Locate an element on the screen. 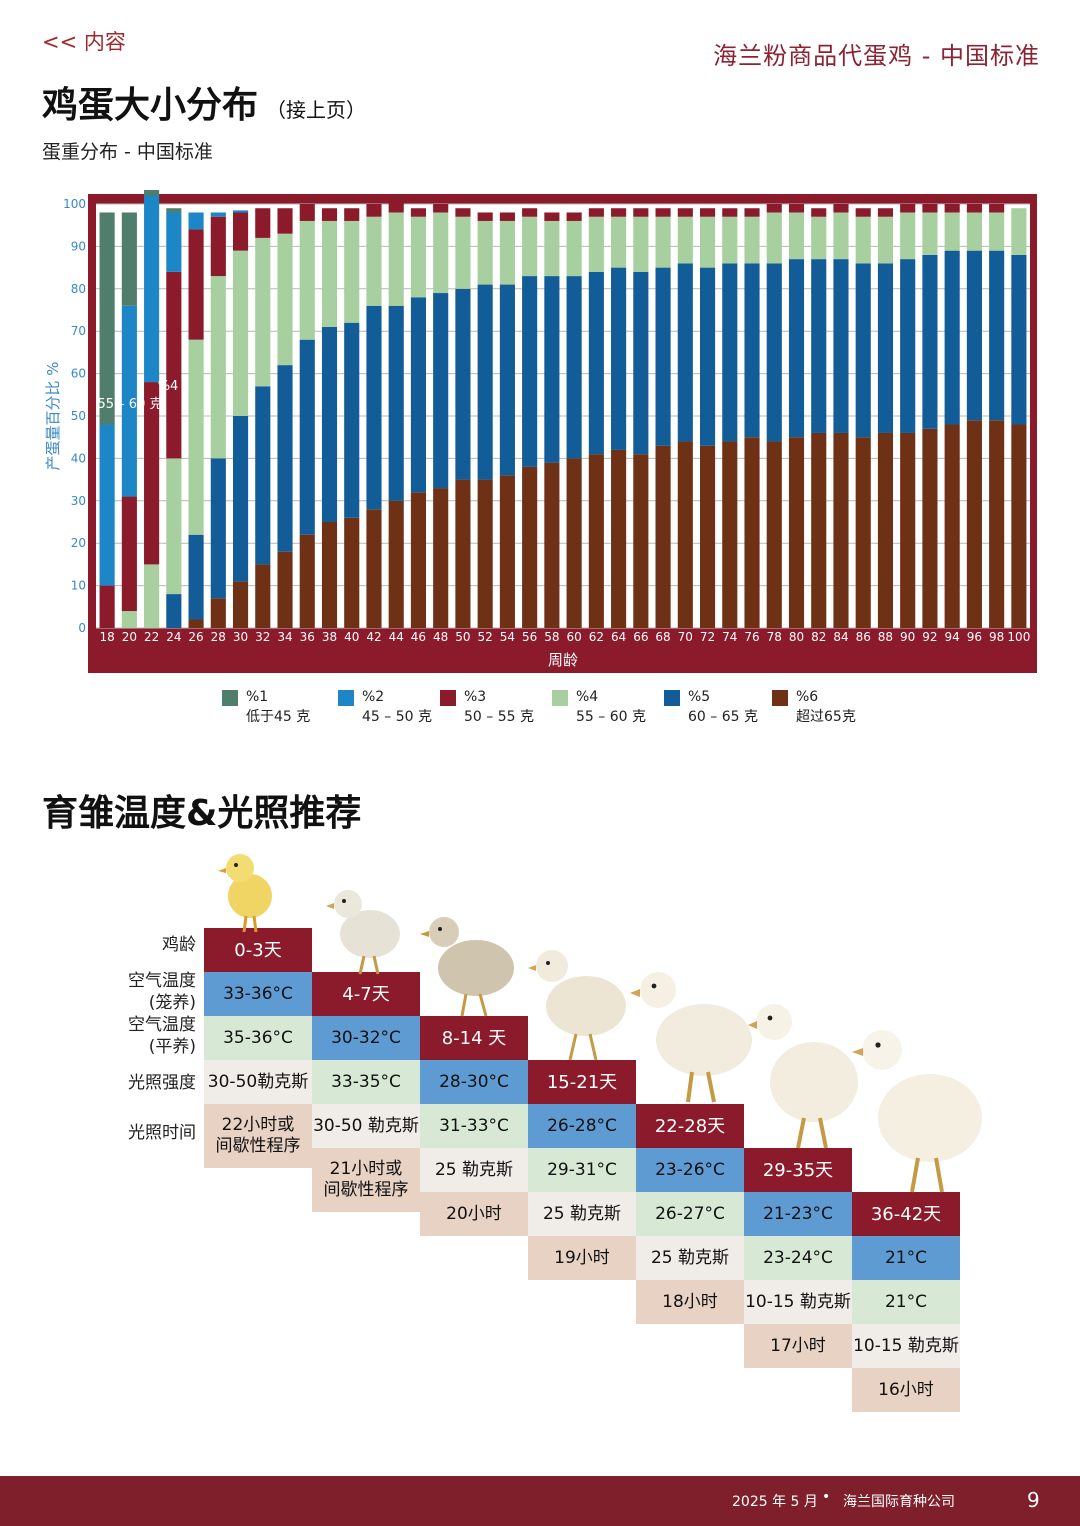 Image resolution: width=1080 pixels, height=1526 pixels. x-tick-label: 42 is located at coordinates (373, 637).